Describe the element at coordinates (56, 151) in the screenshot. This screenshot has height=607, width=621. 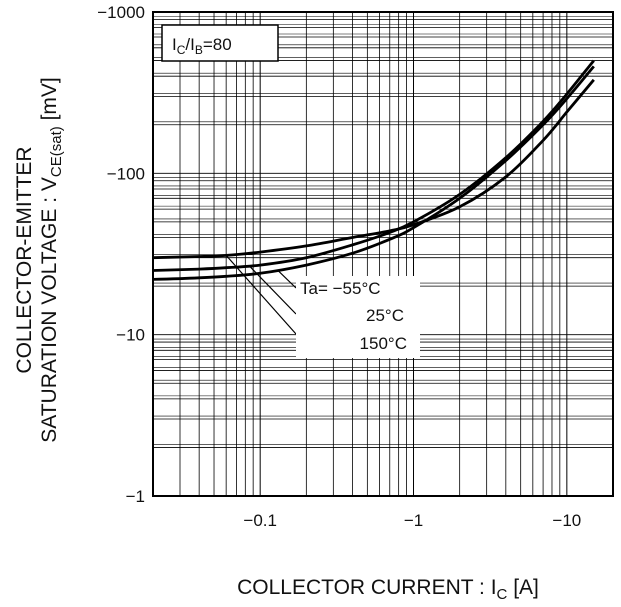
I see `y-axis-label-sub: CE(sat)` at that location.